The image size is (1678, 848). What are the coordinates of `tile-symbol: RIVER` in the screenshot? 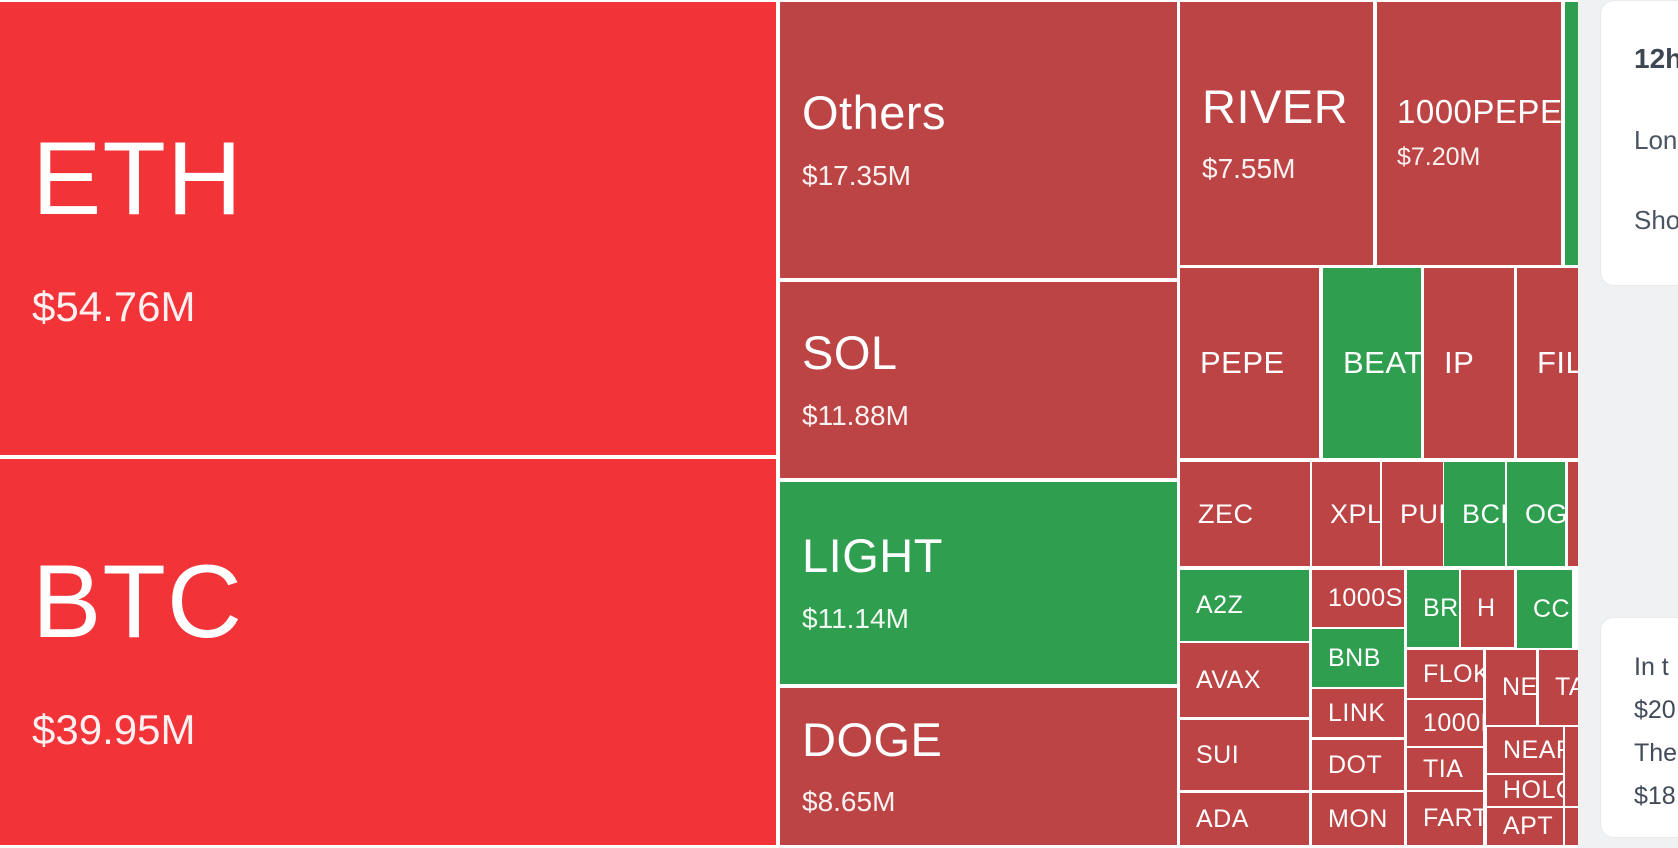 It's located at (1275, 106).